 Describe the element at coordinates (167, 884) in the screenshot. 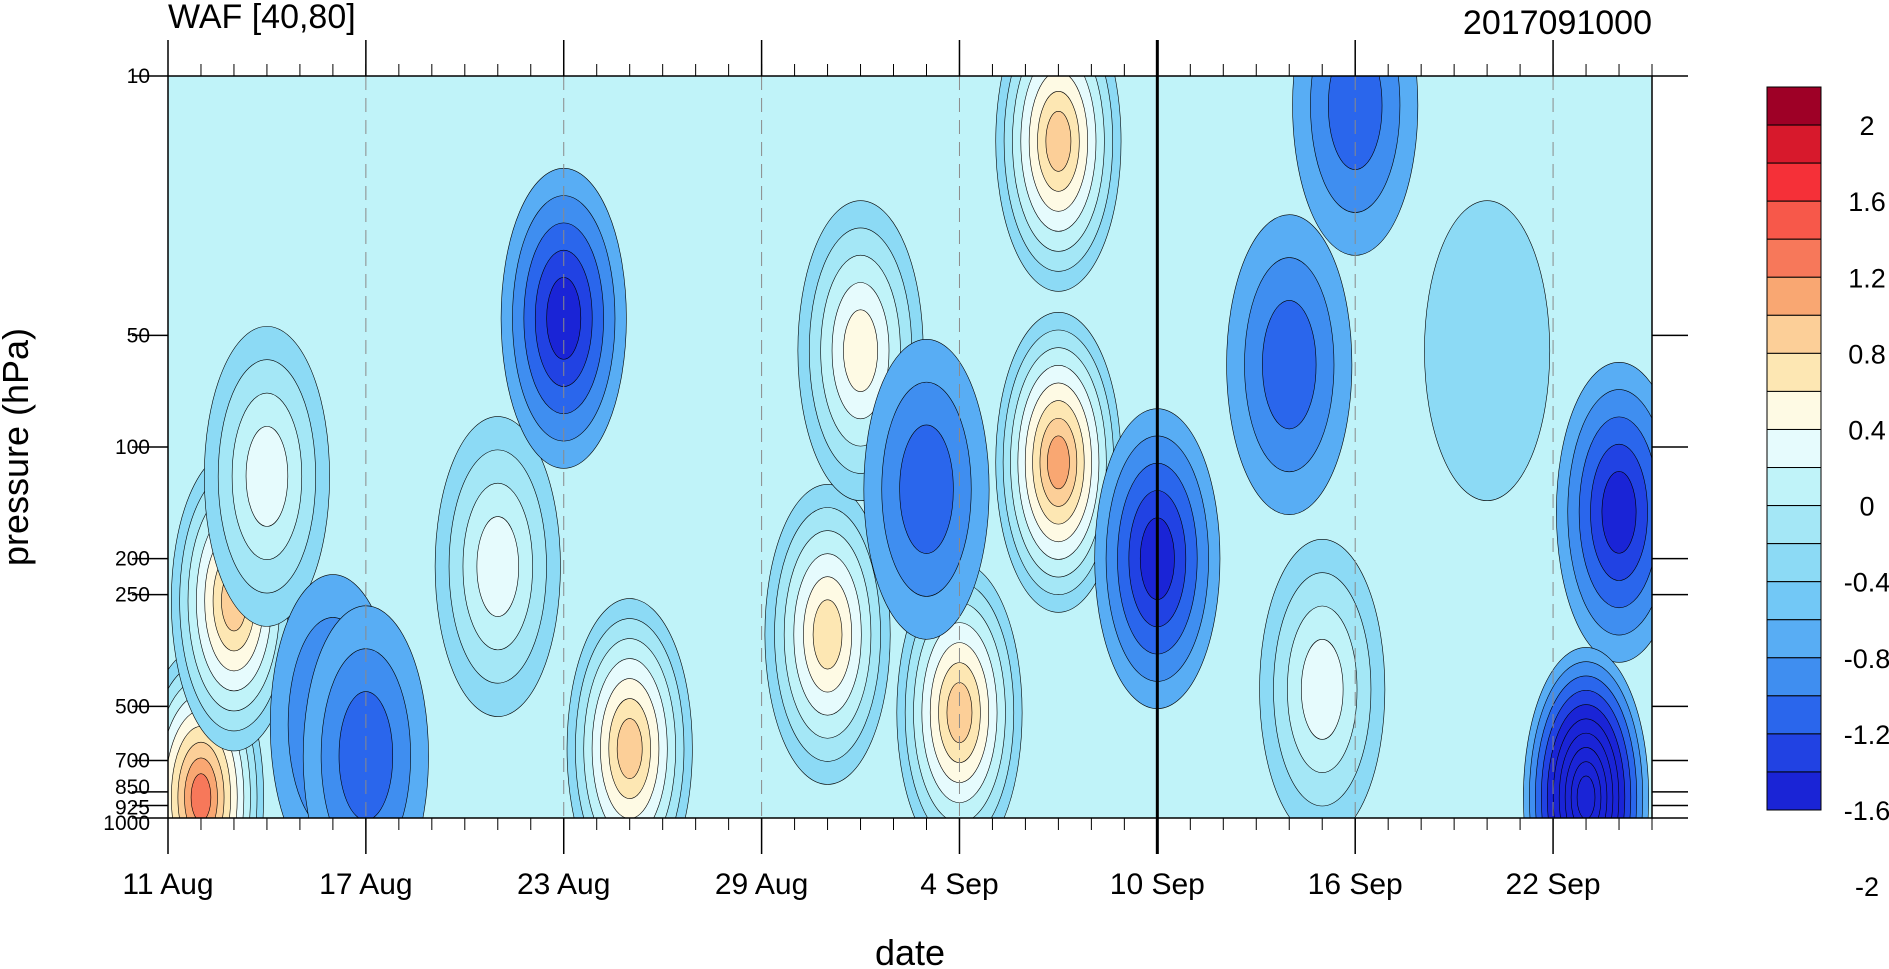

I see `x-tick-label: 11 Aug` at that location.